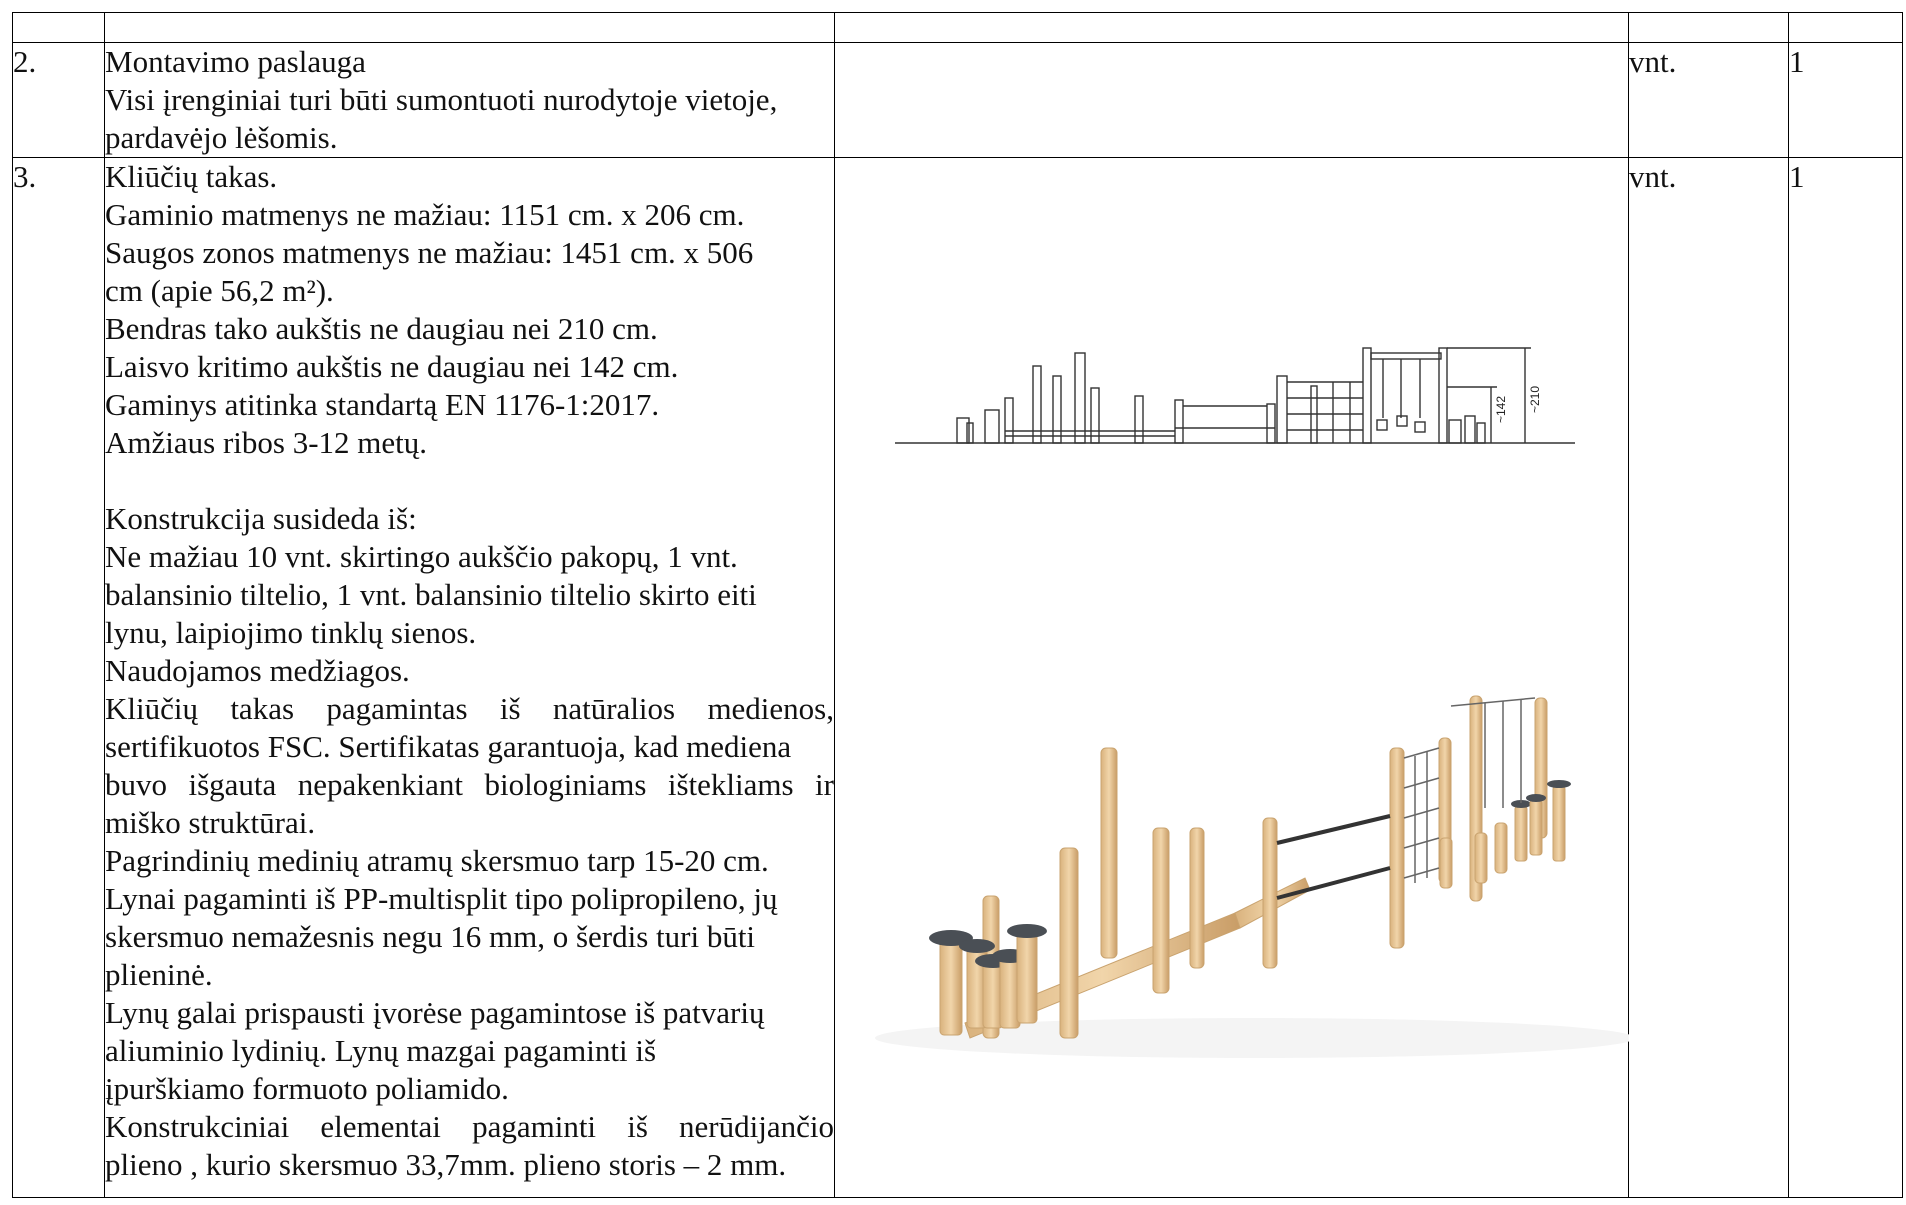 Image resolution: width=1906 pixels, height=1205 pixels. Describe the element at coordinates (988, 980) in the screenshot. I see `stepping-stumps-left` at that location.